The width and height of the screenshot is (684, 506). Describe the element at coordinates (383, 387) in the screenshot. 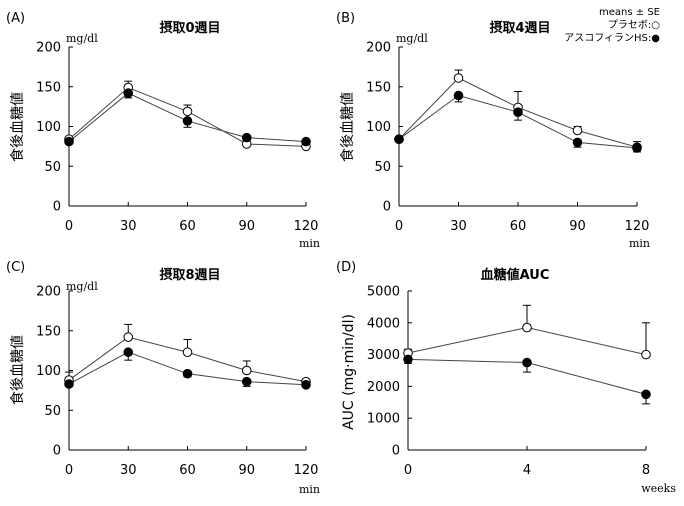

I see `y-tick-label: 2000` at that location.